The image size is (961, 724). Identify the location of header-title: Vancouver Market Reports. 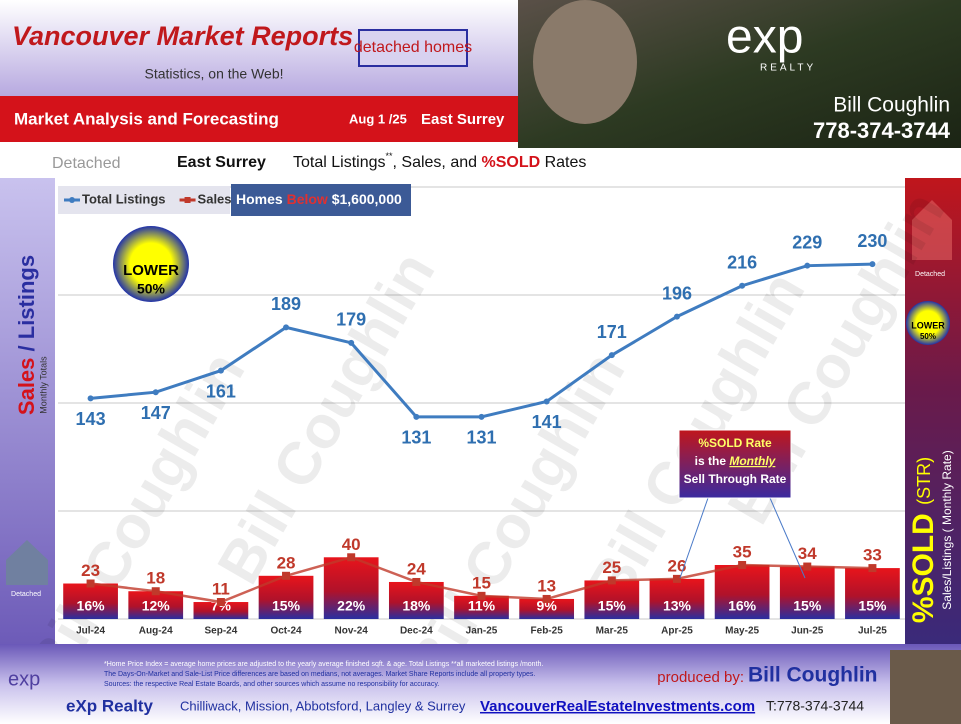
(182, 36).